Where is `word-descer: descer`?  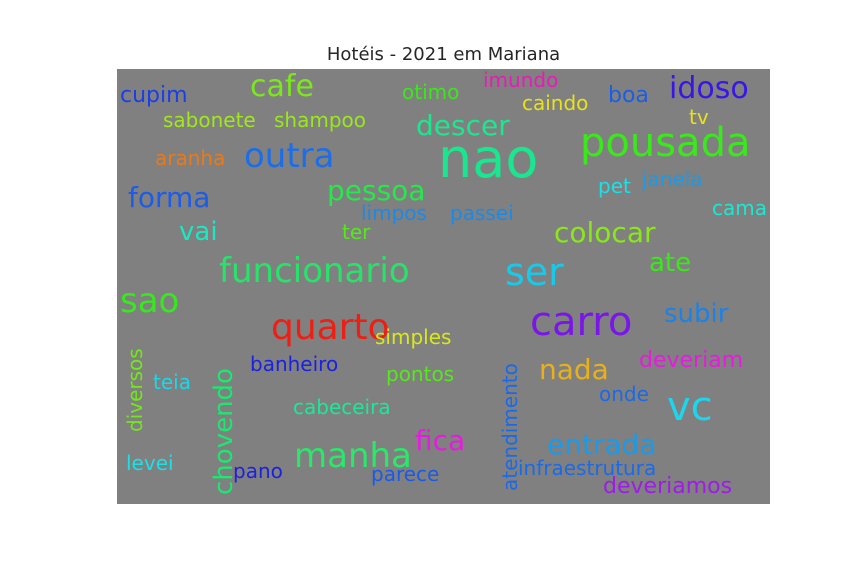
word-descer: descer is located at coordinates (463, 125).